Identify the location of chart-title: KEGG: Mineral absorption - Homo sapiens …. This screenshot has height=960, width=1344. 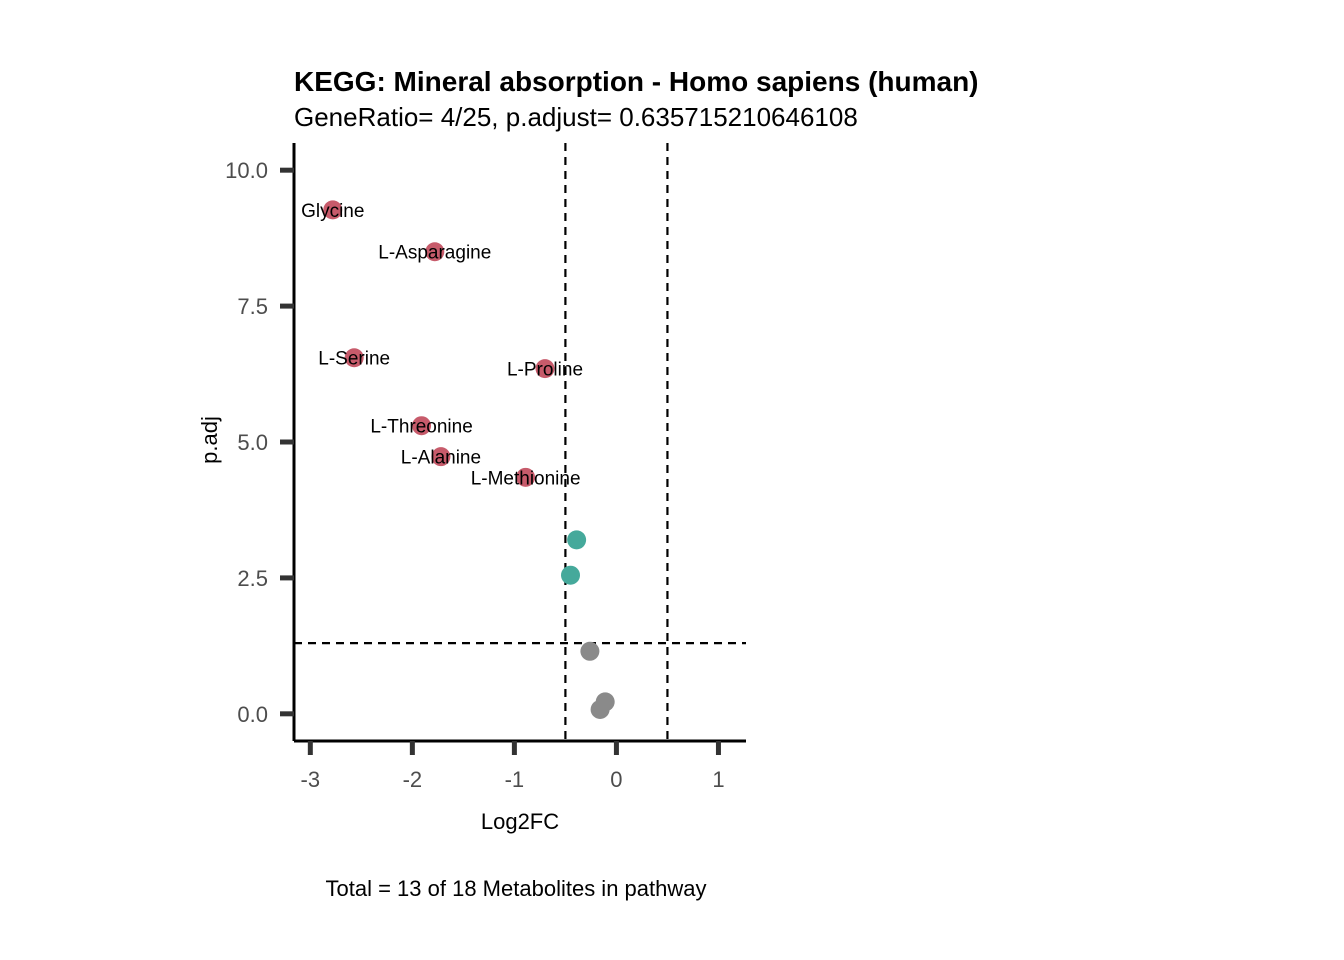
(636, 81).